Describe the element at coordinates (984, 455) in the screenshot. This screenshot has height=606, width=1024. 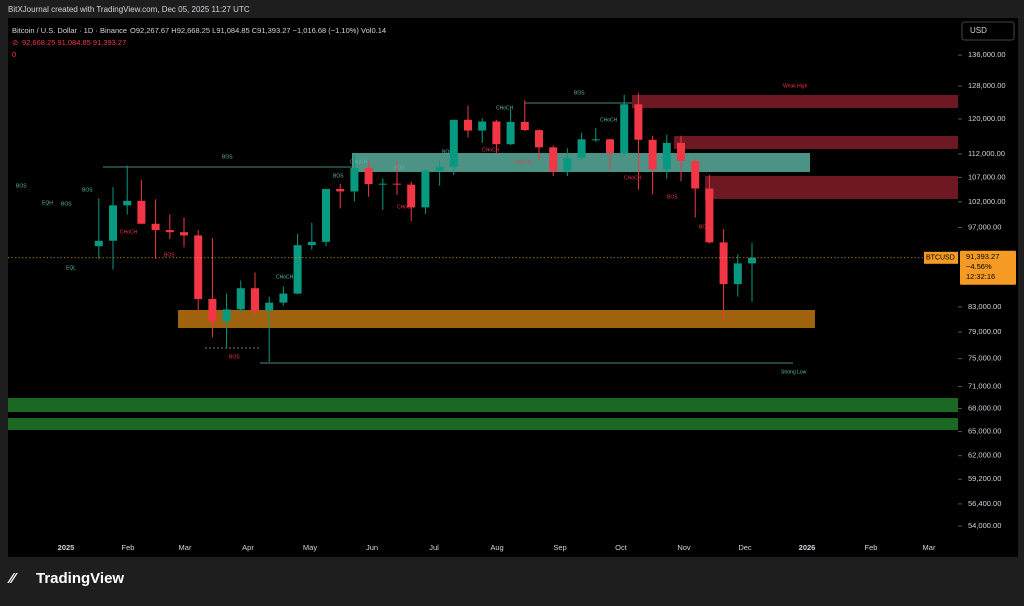
I see `y-tick-label: 62,000.00` at that location.